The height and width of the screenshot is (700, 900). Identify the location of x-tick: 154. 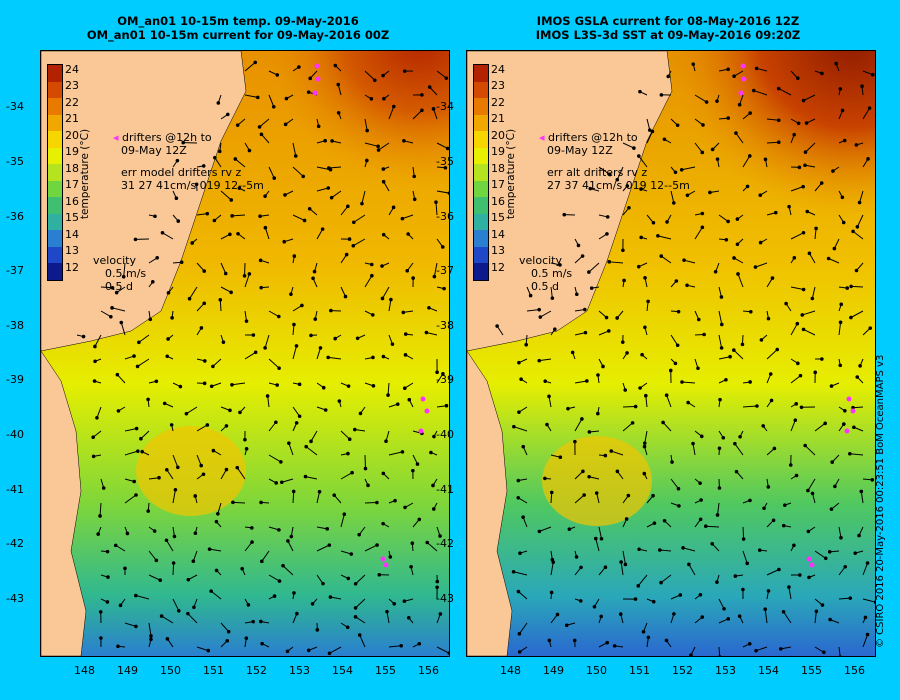
(768, 670).